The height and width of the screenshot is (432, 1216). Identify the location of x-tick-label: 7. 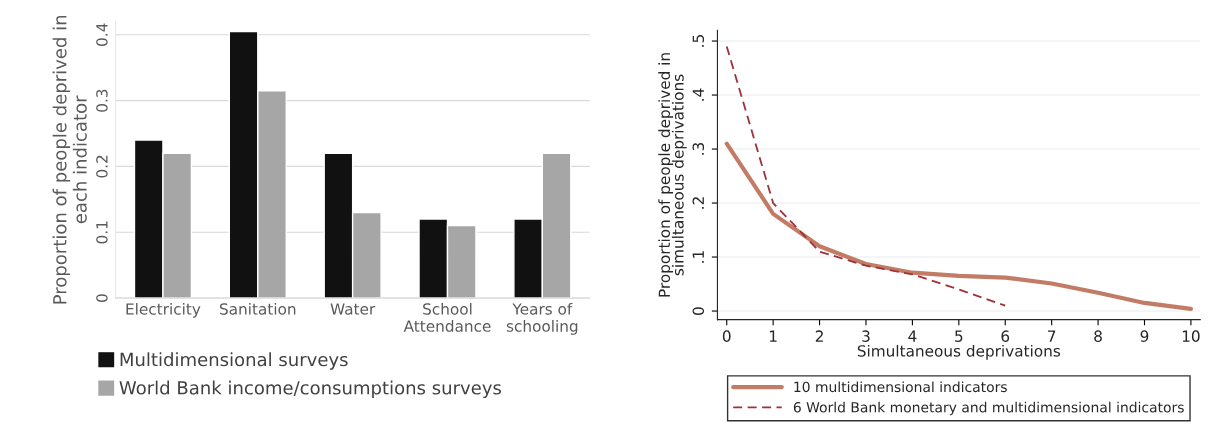
(1052, 336).